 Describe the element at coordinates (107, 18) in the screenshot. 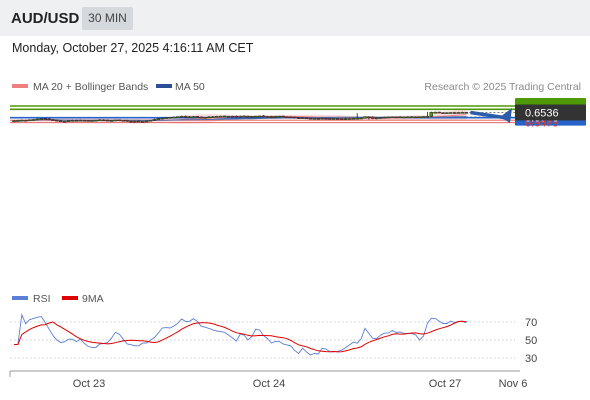

I see `timeframe-button: 30 MIN` at that location.